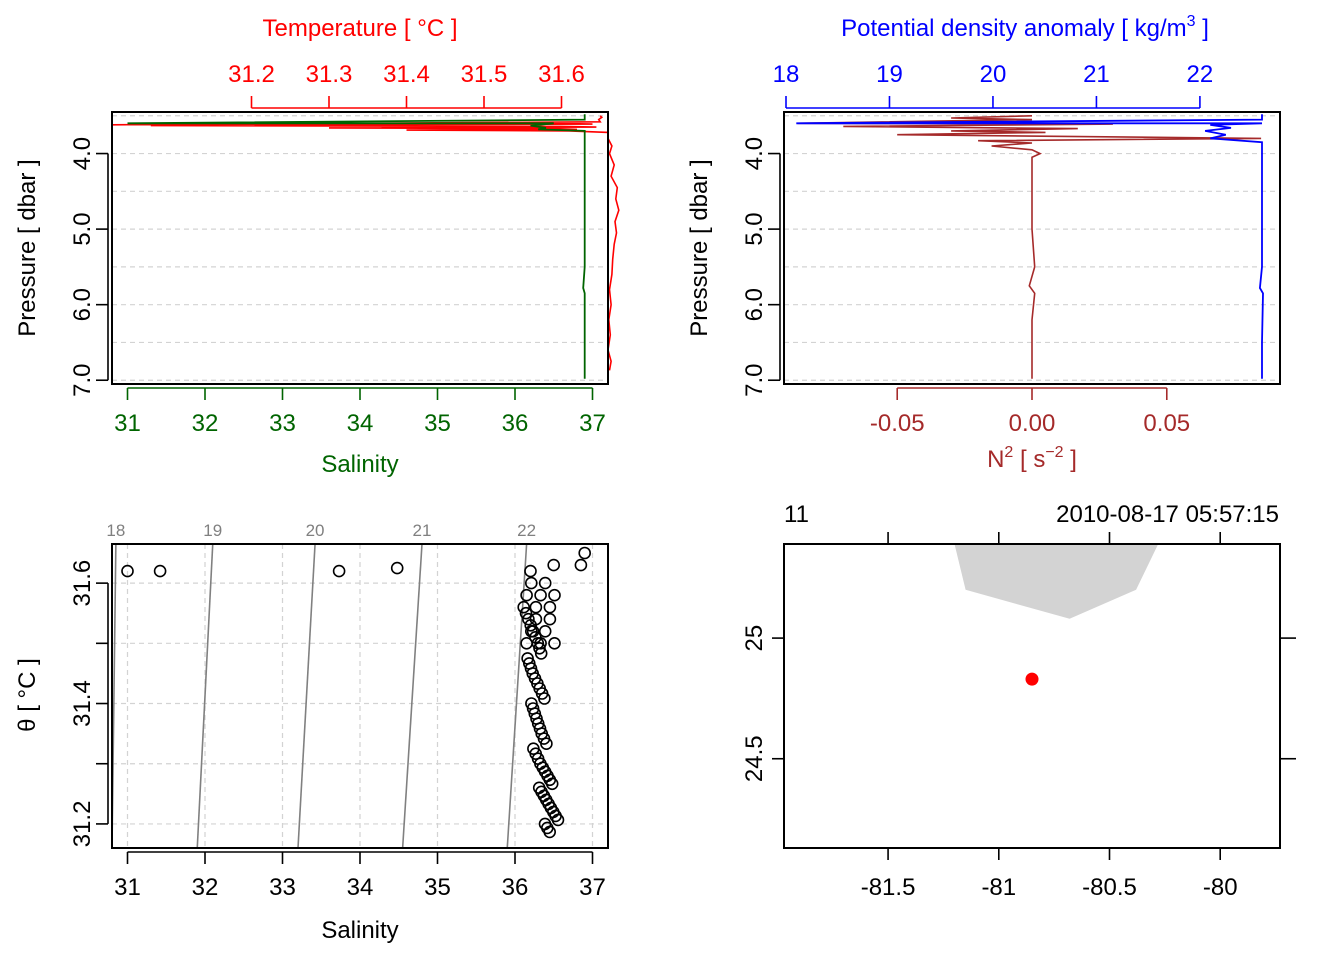 The image size is (1344, 960). What do you see at coordinates (1167, 514) in the screenshot?
I see `map-datetime: 2010-08-17 05:57:15` at bounding box center [1167, 514].